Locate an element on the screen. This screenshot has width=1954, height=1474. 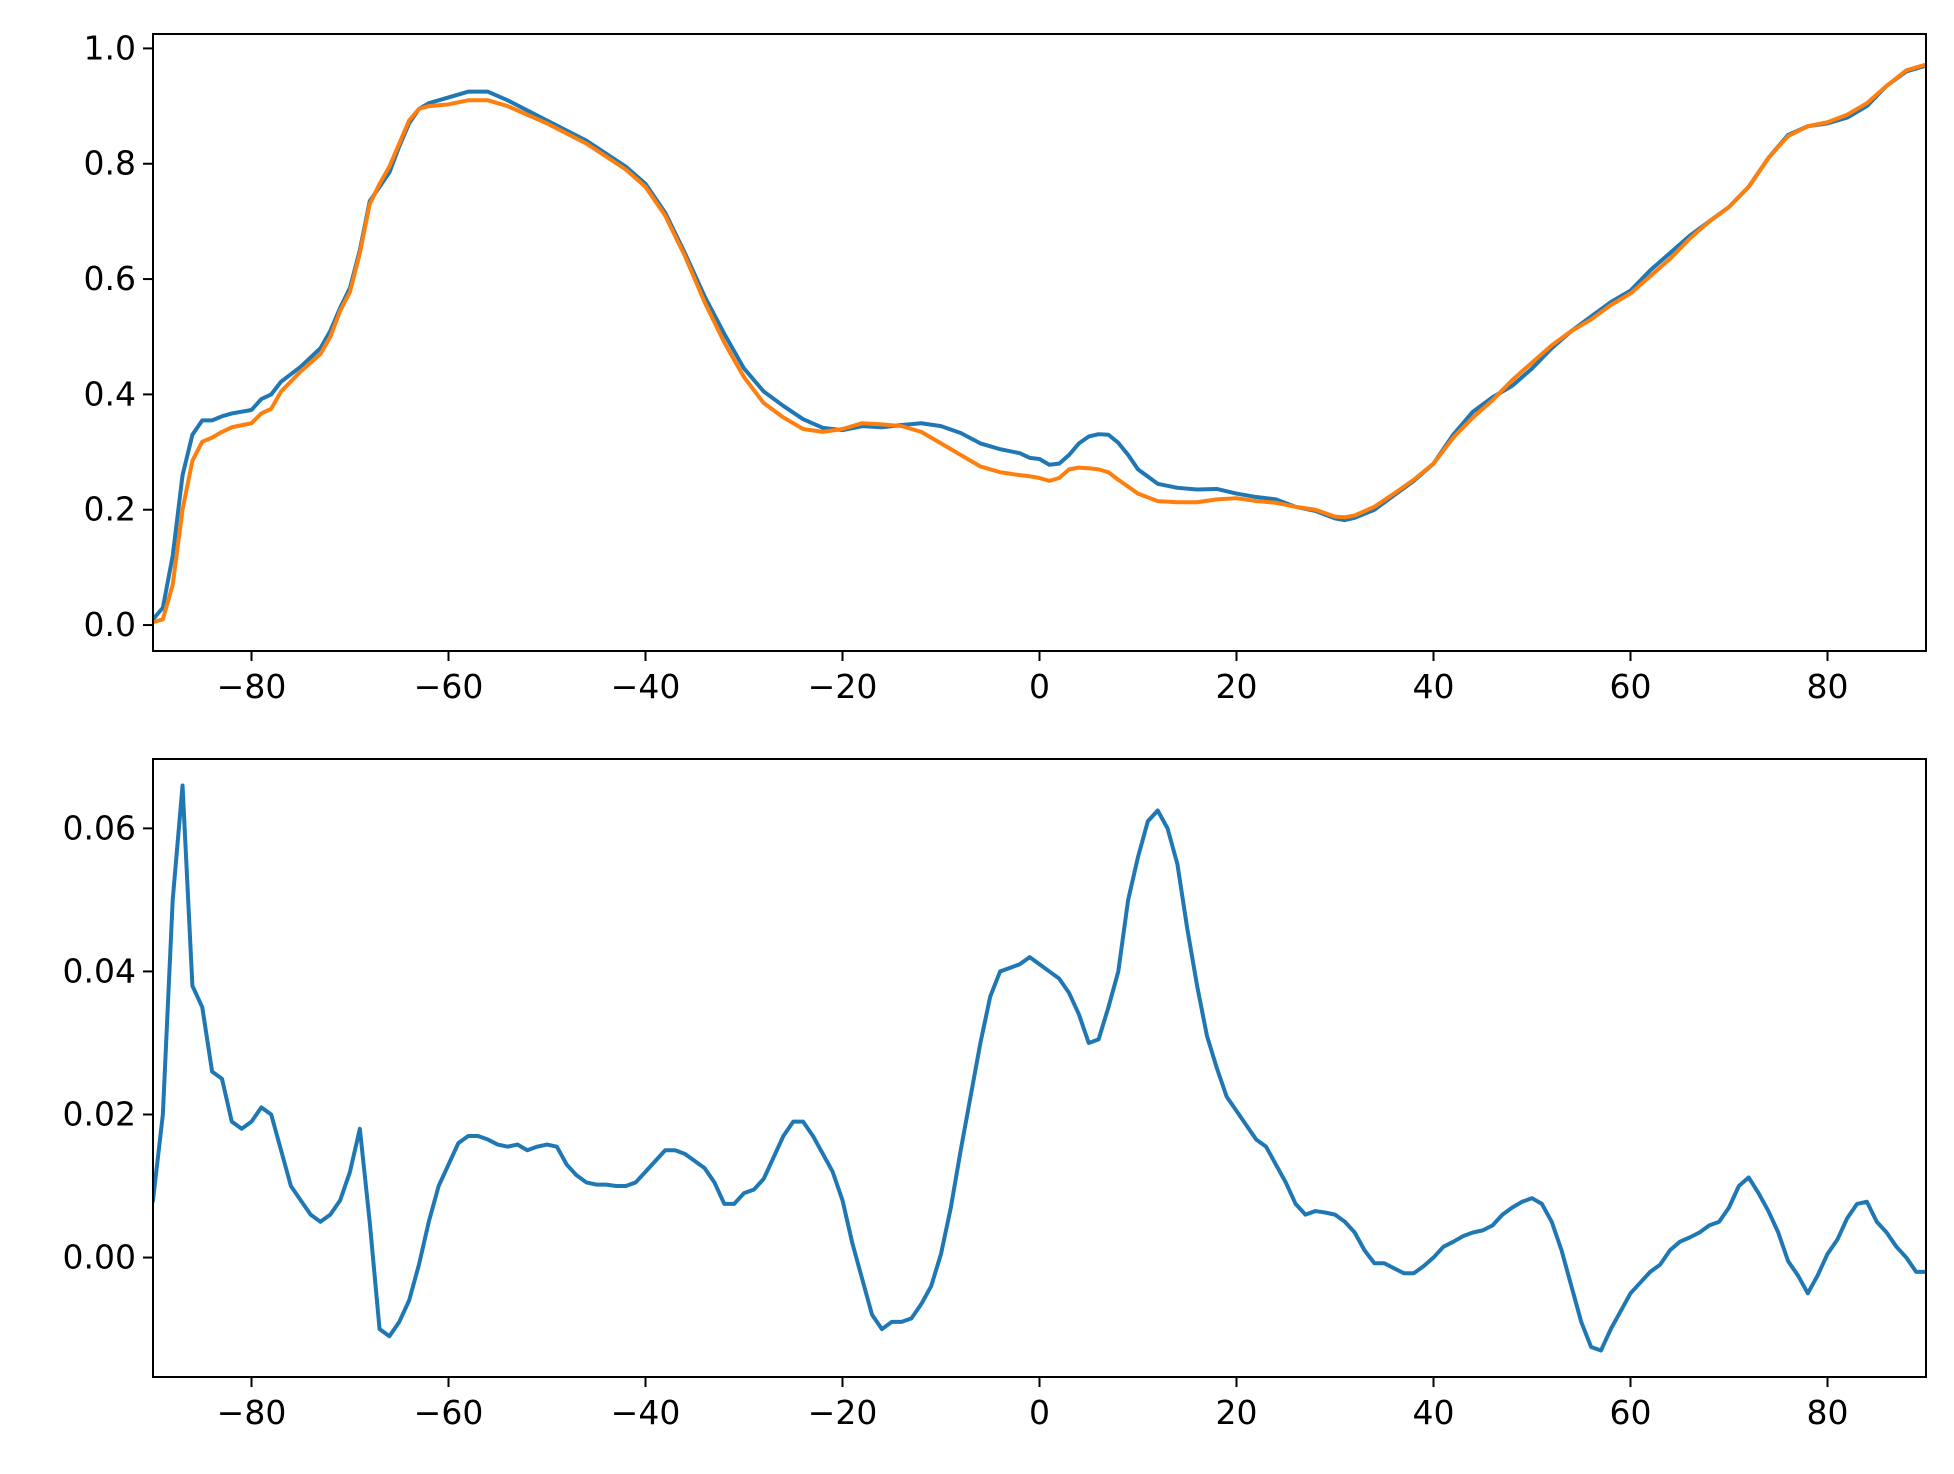
bottom-x-tick-label: −60 is located at coordinates (449, 1412).